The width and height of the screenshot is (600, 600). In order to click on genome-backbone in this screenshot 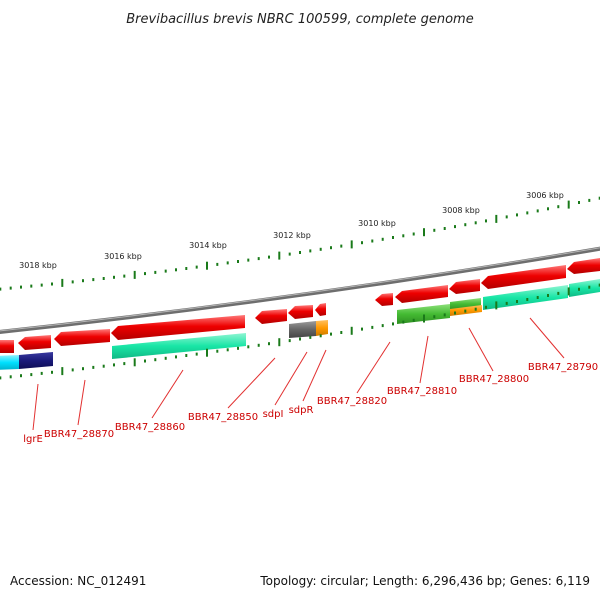, I will do `click(300, 290)`.